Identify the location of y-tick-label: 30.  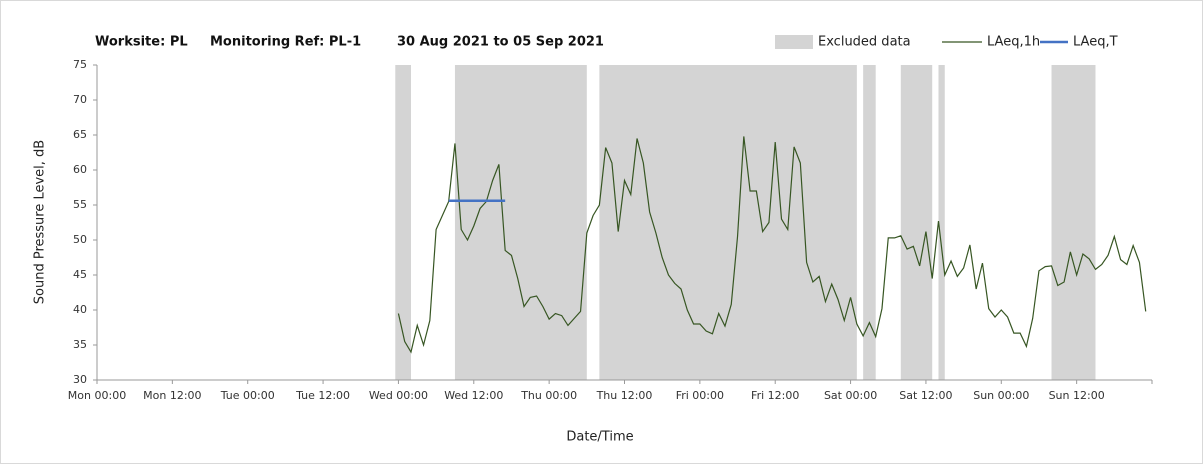
(80, 379).